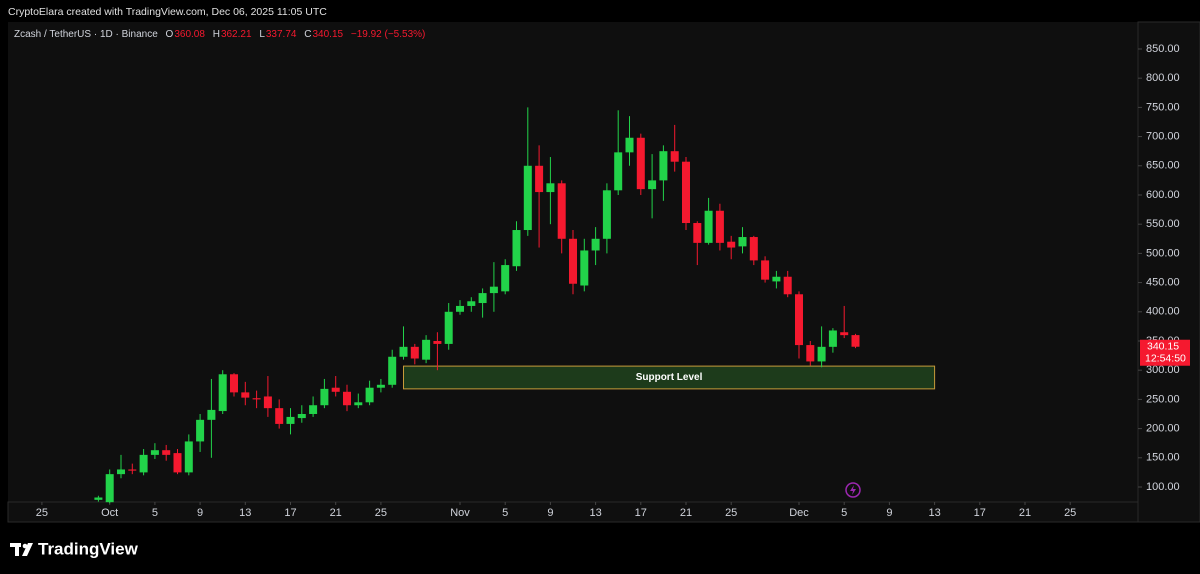  Describe the element at coordinates (1165, 352) in the screenshot. I see `price-label-box` at that location.